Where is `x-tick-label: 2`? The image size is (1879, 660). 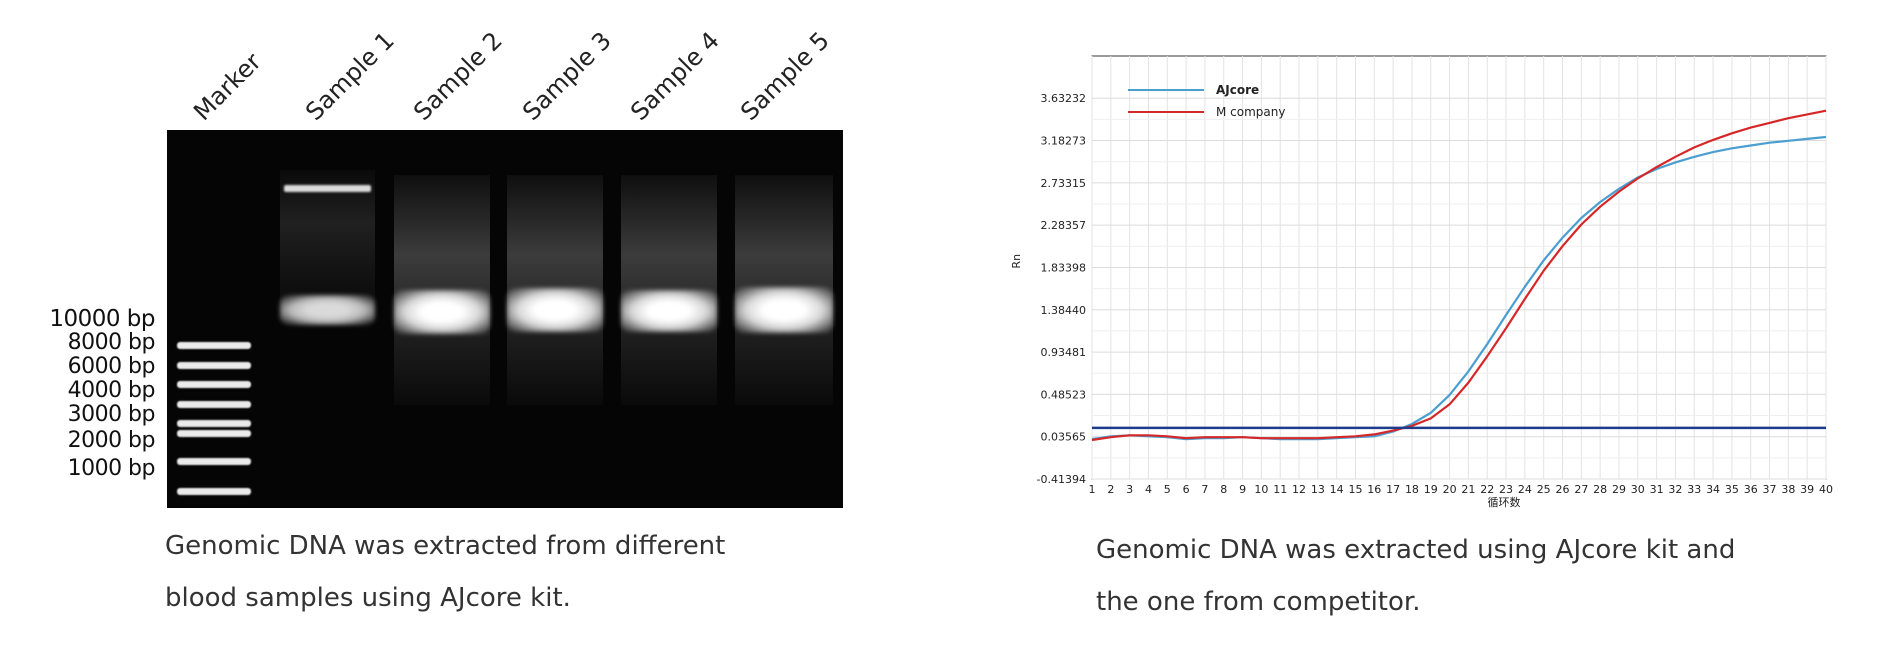 x-tick-label: 2 is located at coordinates (1110, 489).